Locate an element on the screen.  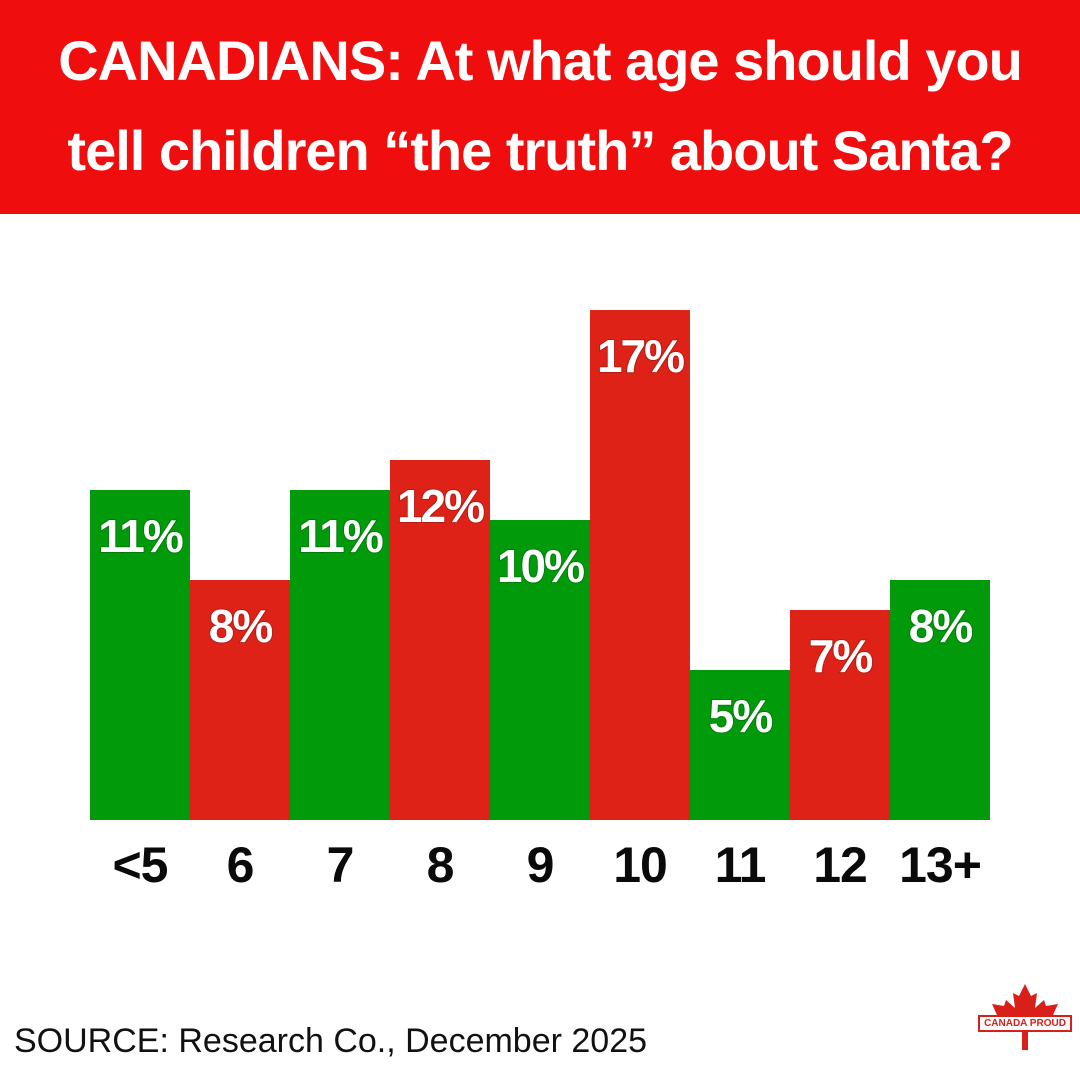
category-label: 10 is located at coordinates (640, 865).